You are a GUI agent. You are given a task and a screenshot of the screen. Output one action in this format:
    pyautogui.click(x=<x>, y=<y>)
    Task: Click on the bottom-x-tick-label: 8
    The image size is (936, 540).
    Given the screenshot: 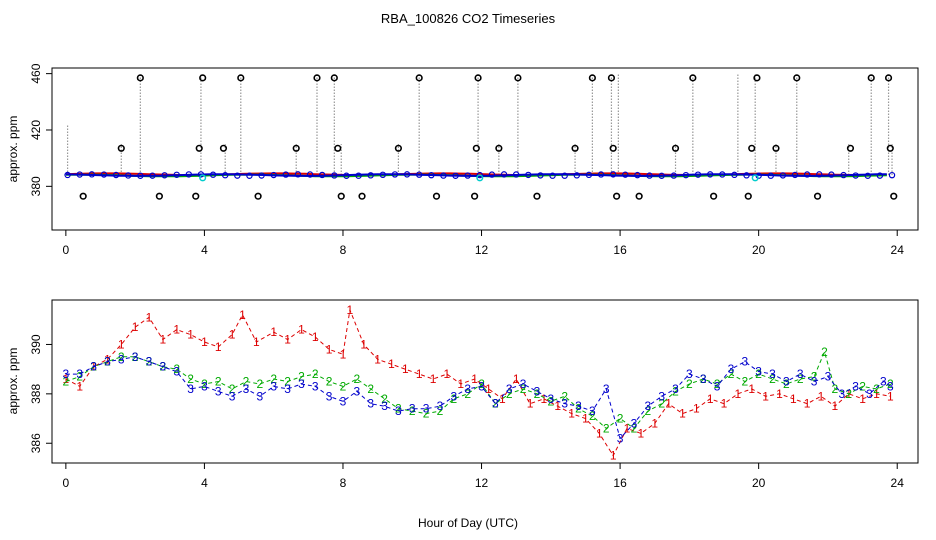 What is the action you would take?
    pyautogui.click(x=343, y=483)
    